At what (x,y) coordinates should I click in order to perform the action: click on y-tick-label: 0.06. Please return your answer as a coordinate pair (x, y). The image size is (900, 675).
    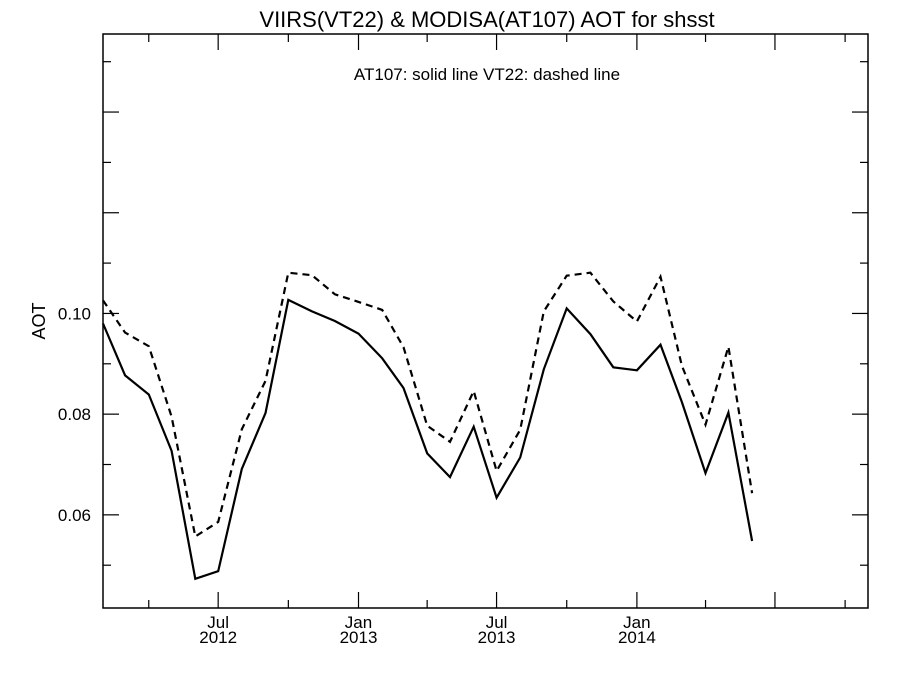
    Looking at the image, I should click on (74, 515).